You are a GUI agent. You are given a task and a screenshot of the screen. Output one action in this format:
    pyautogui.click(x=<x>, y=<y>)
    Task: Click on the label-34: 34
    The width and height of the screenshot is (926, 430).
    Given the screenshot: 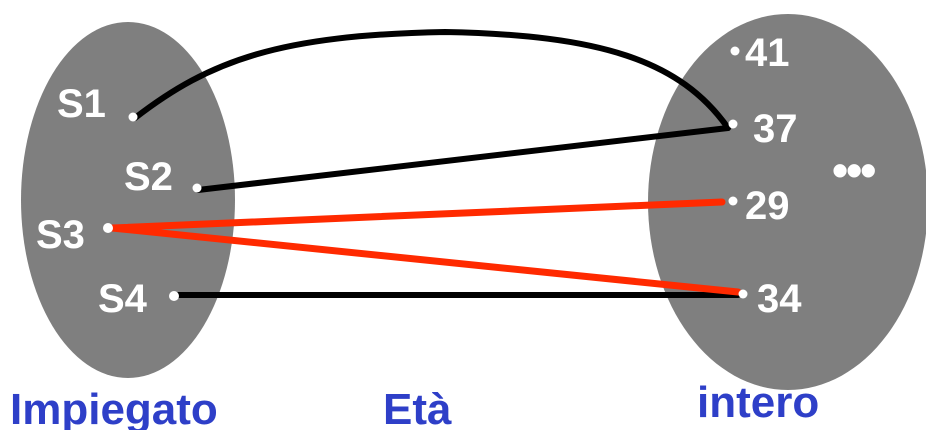 What is the action you would take?
    pyautogui.click(x=779, y=299)
    